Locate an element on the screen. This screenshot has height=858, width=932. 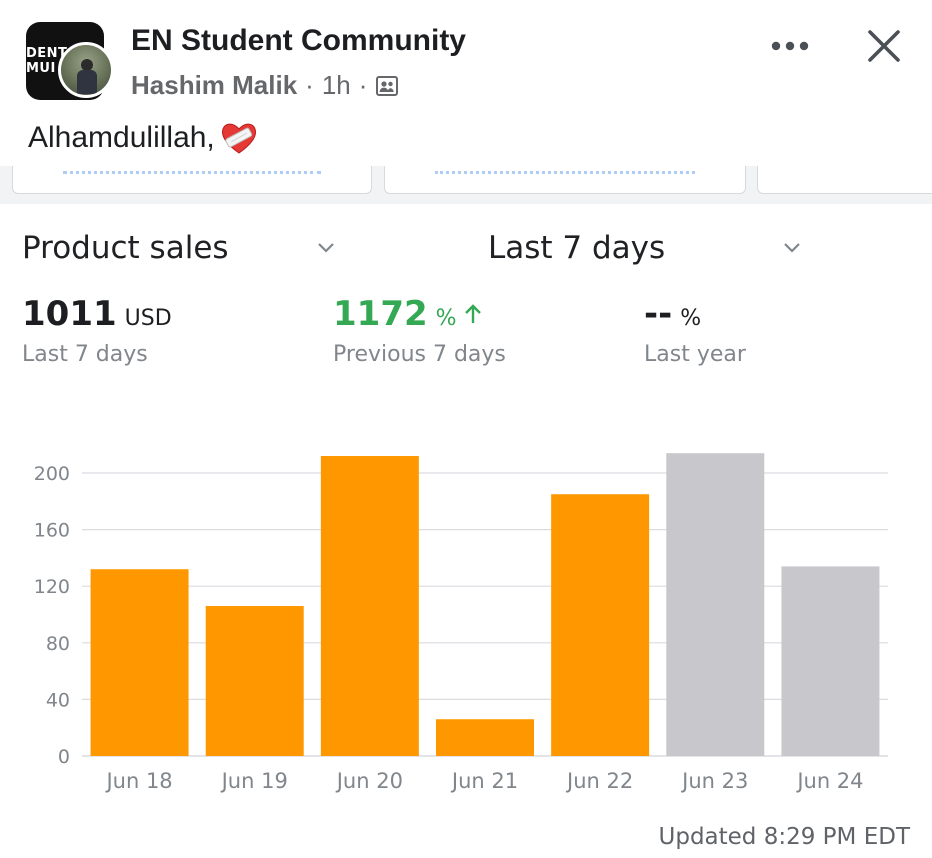
close-button is located at coordinates (884, 46).